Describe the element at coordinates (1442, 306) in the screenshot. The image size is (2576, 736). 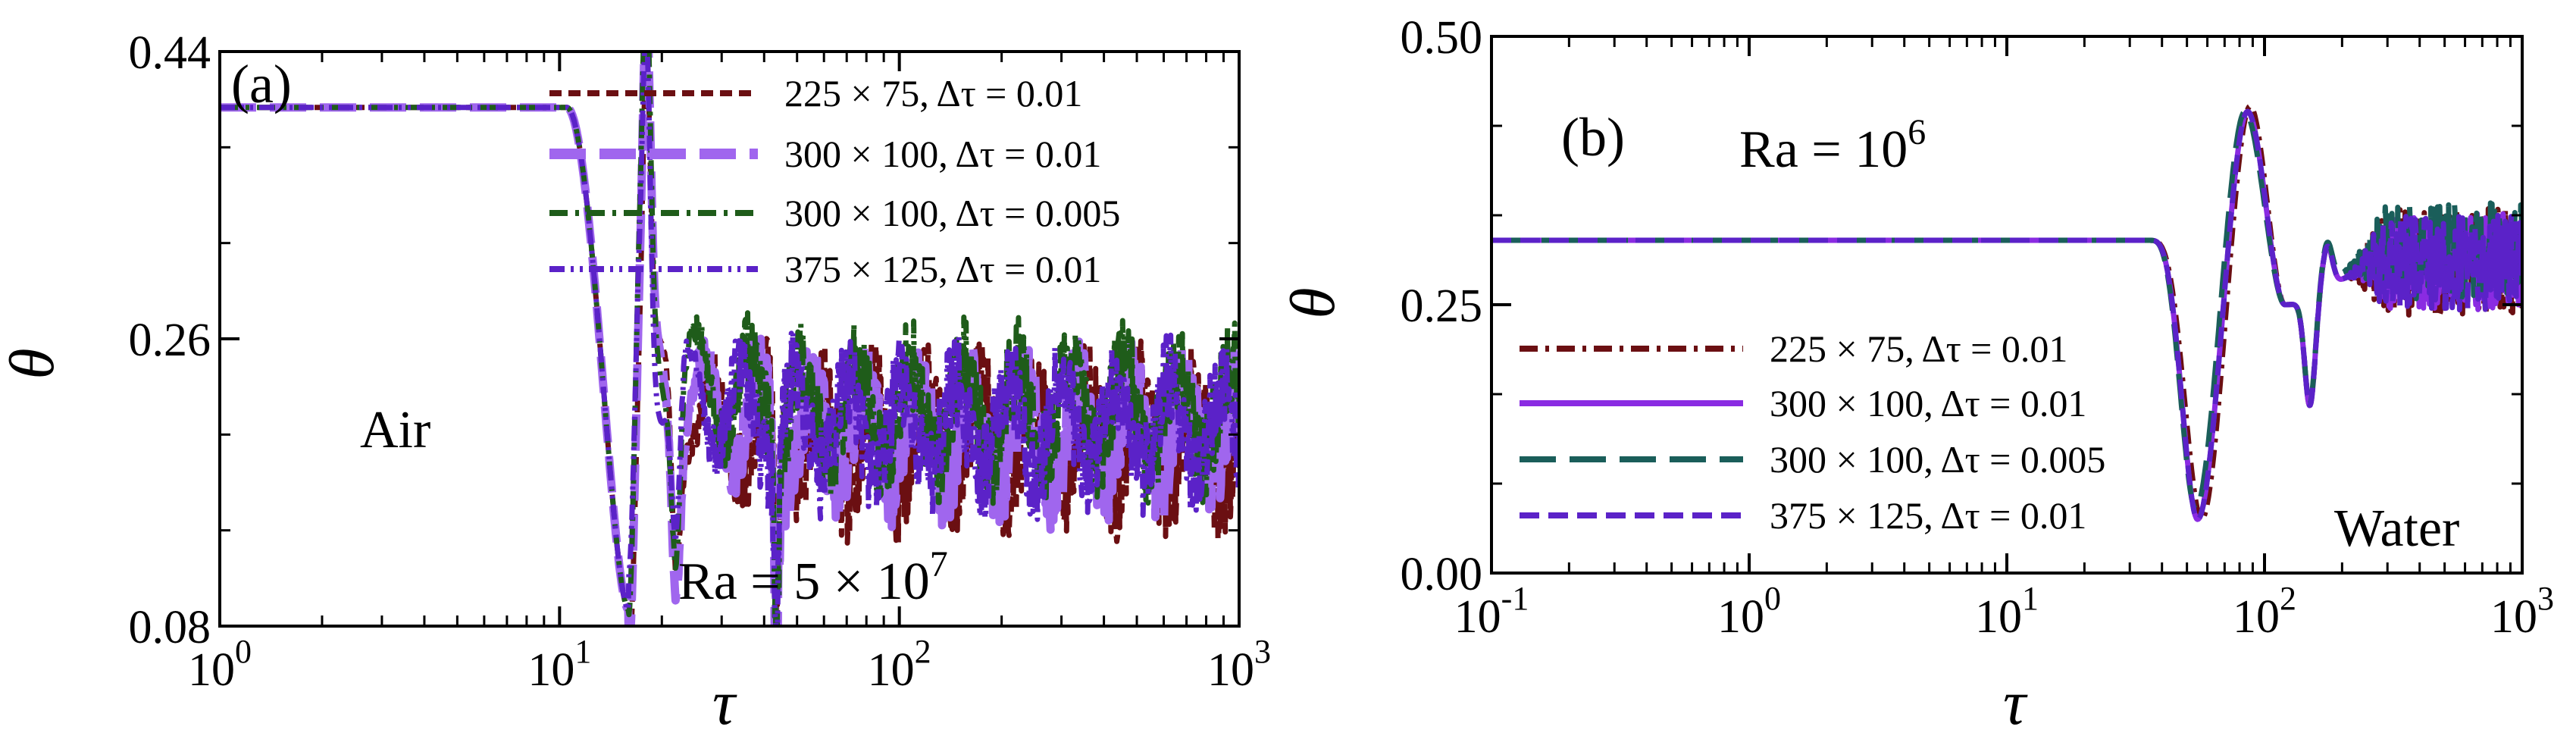
I see `panel-b-y-tick-label: 0.25` at that location.